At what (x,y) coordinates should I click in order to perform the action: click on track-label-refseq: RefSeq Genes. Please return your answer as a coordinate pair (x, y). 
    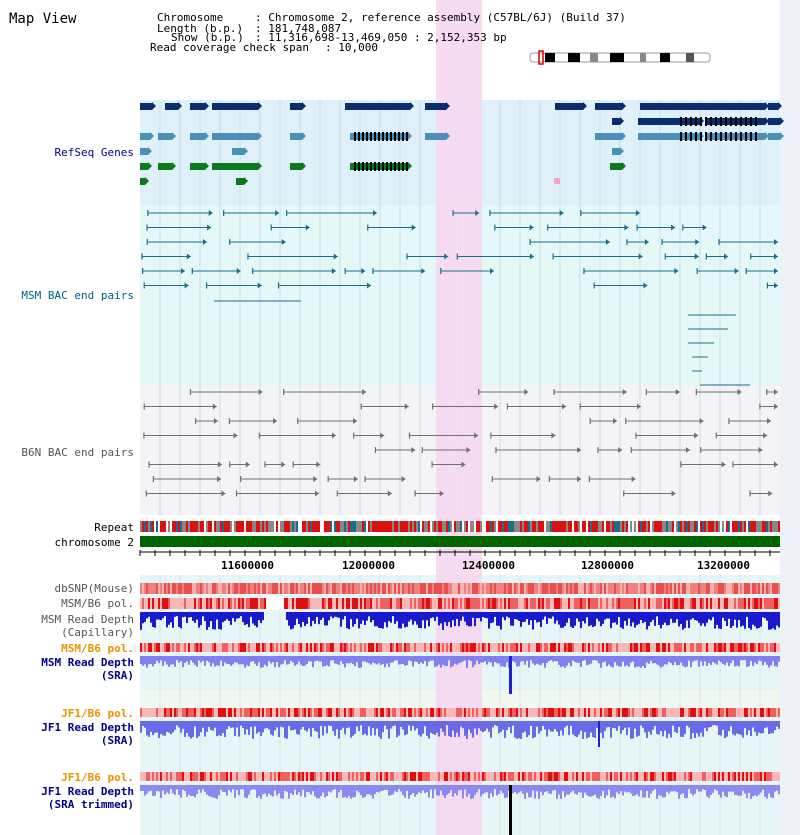
    Looking at the image, I should click on (94, 152).